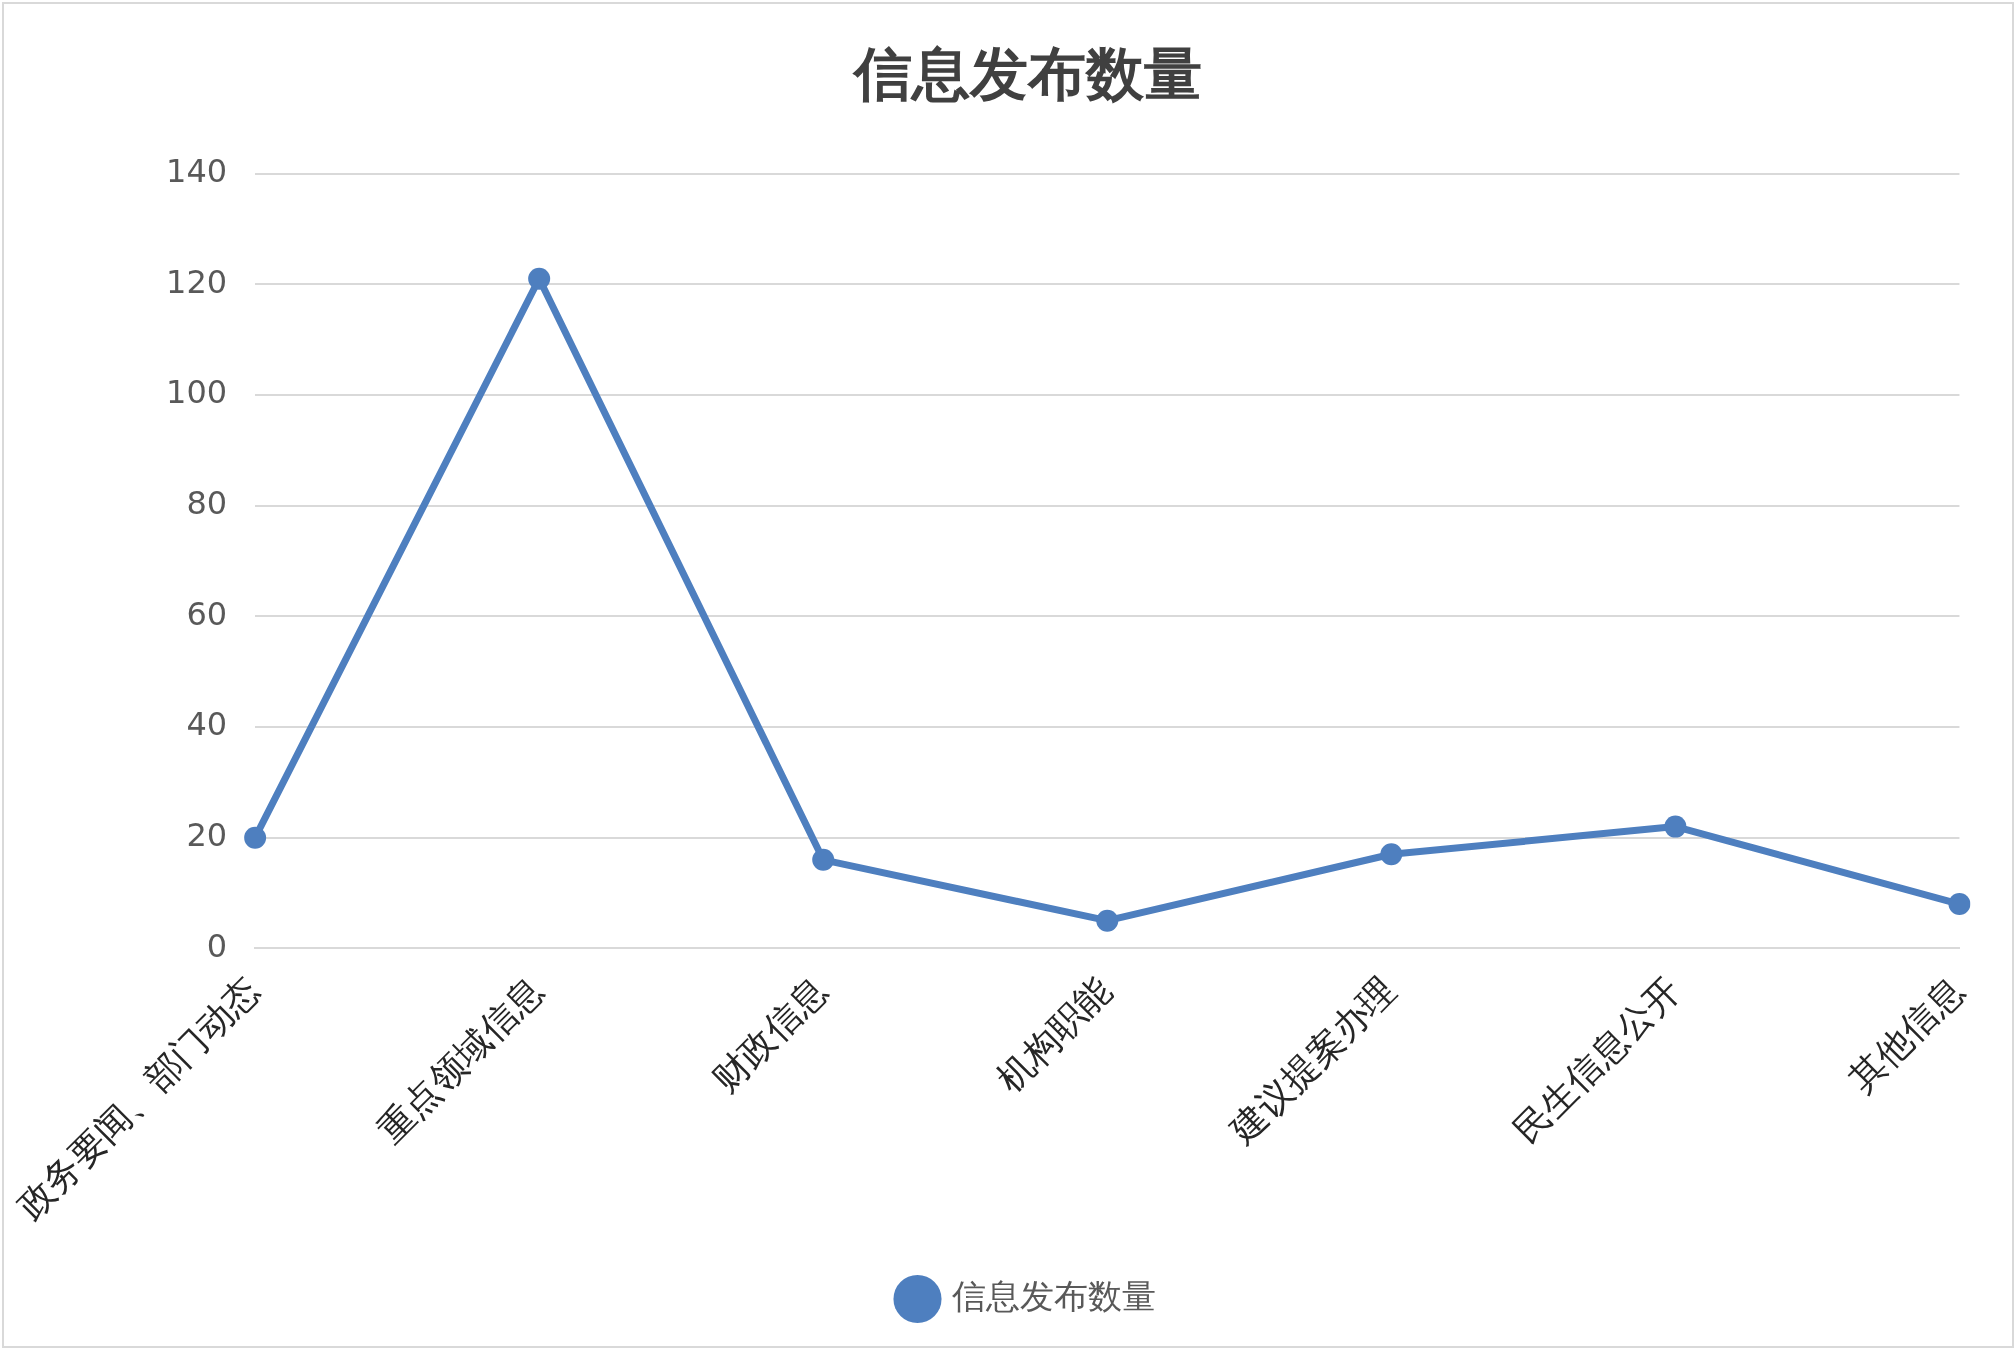  What do you see at coordinates (460, 1059) in the screenshot?
I see `x-tick-label: 重点领域信息` at bounding box center [460, 1059].